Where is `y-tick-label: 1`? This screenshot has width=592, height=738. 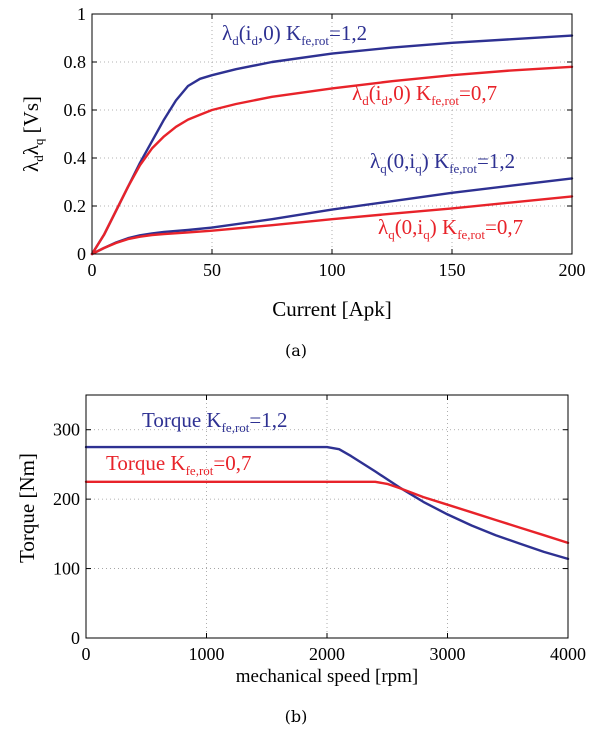
y-tick-label: 1 is located at coordinates (81, 14).